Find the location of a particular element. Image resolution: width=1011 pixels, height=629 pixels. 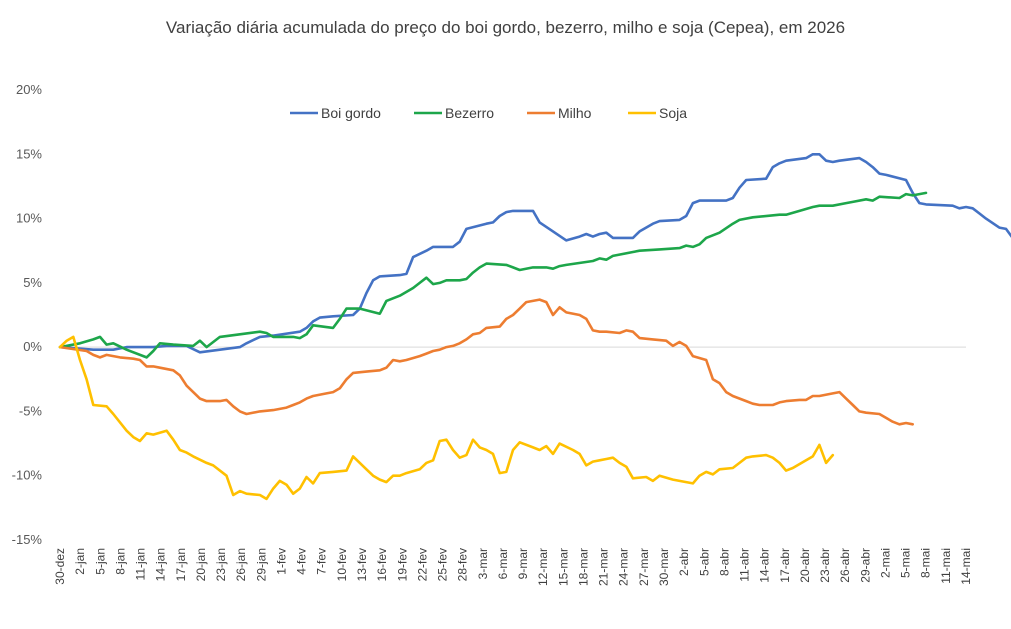

x-tick-label: 19-fev is located at coordinates (402, 564).